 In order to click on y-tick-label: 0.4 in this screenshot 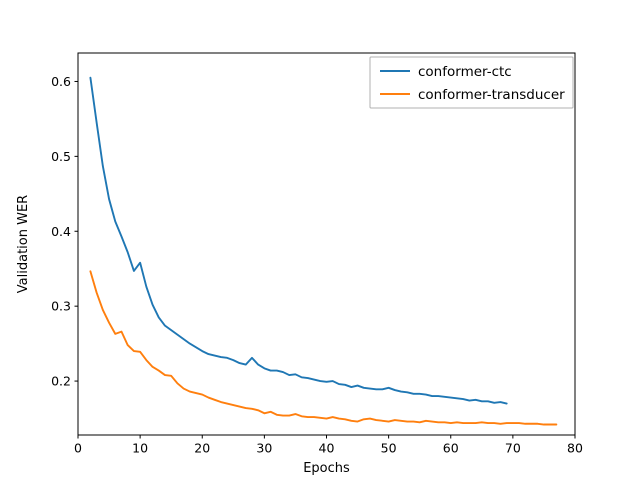, I will do `click(61, 231)`.